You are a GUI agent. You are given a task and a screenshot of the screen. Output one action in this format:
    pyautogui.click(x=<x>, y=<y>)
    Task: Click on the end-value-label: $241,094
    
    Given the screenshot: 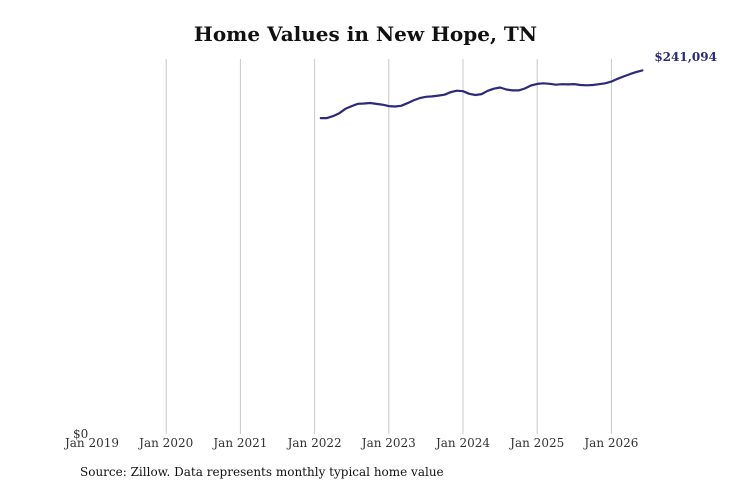 What is the action you would take?
    pyautogui.click(x=685, y=57)
    